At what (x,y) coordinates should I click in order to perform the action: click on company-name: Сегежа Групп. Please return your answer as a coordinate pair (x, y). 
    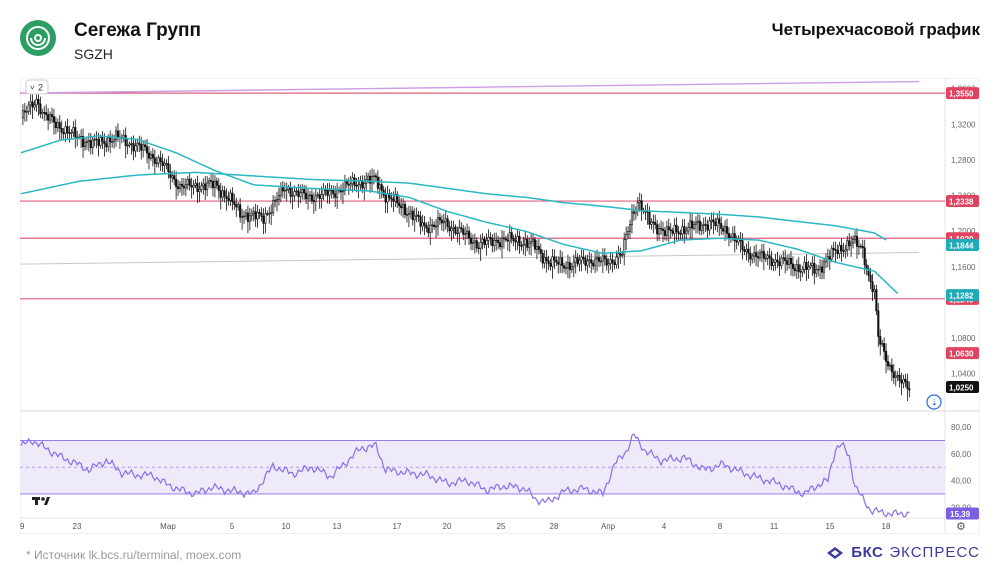
    Looking at the image, I should click on (137, 30).